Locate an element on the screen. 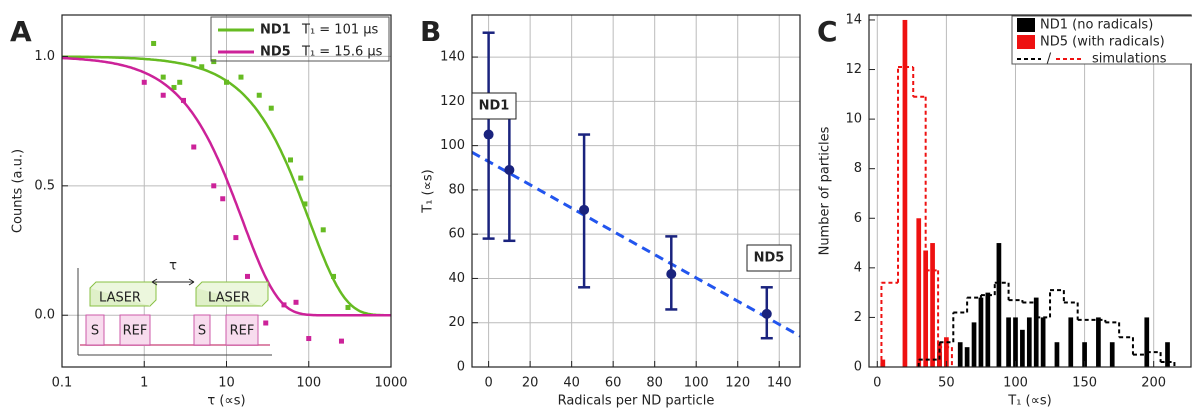 The width and height of the screenshot is (1192, 412). y-tick-label: 8 is located at coordinates (858, 168).